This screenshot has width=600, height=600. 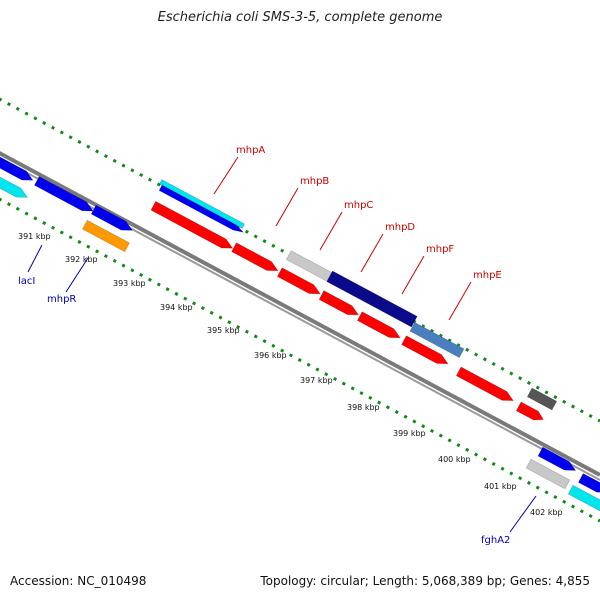 What do you see at coordinates (523, 514) in the screenshot?
I see `label-pointer-fghA2` at bounding box center [523, 514].